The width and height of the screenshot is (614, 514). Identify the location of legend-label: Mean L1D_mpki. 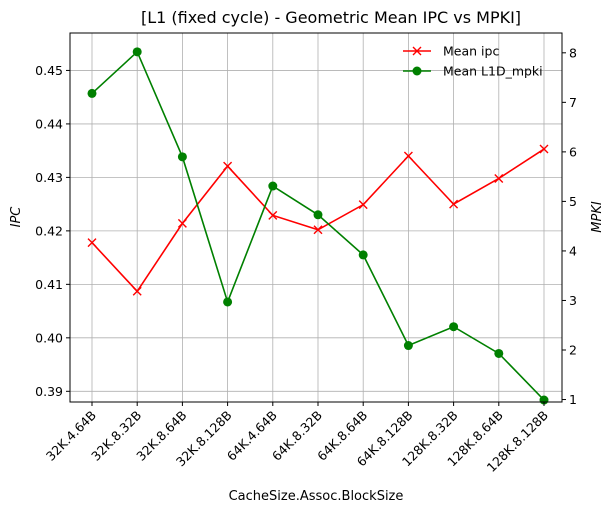
(493, 71).